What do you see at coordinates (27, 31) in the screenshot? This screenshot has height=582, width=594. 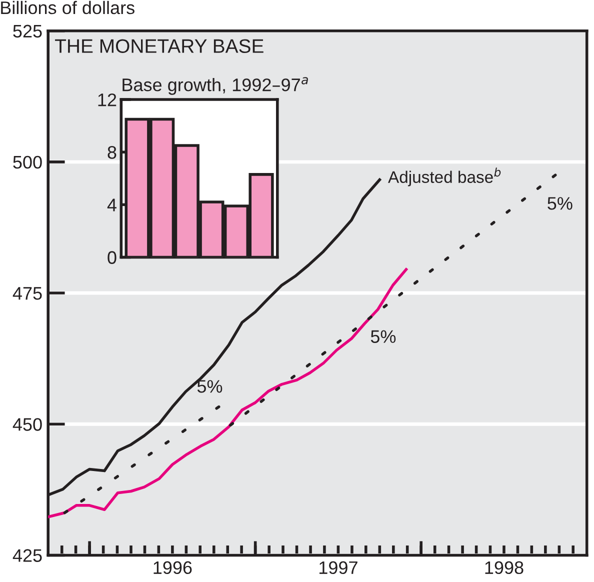 I see `y-tick-label: 525` at bounding box center [27, 31].